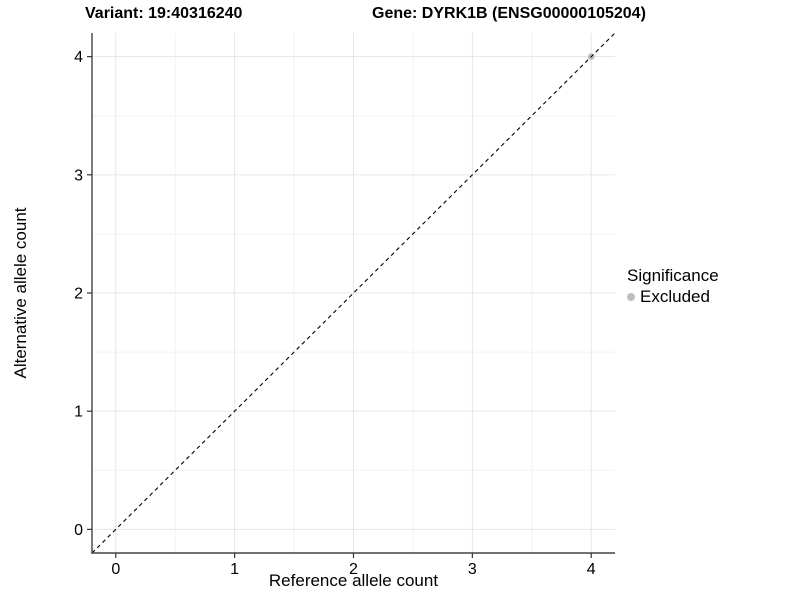 The height and width of the screenshot is (600, 800). What do you see at coordinates (472, 569) in the screenshot?
I see `x-axis-tick-label: 3` at bounding box center [472, 569].